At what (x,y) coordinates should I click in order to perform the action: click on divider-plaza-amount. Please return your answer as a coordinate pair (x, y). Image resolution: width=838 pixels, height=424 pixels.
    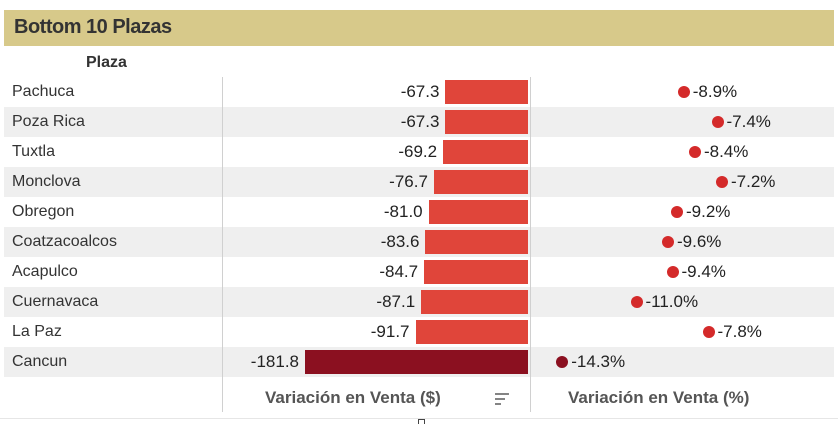
    Looking at the image, I should click on (222, 244).